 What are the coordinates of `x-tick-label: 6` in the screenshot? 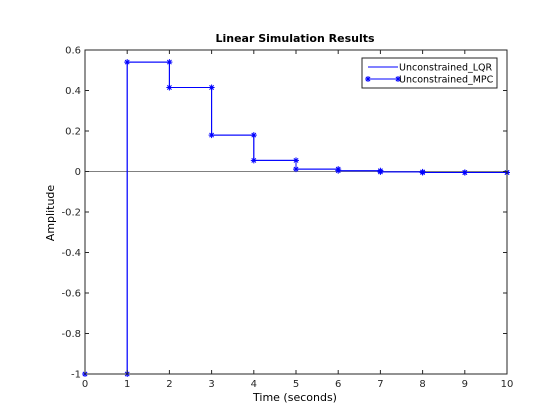 It's located at (338, 384).